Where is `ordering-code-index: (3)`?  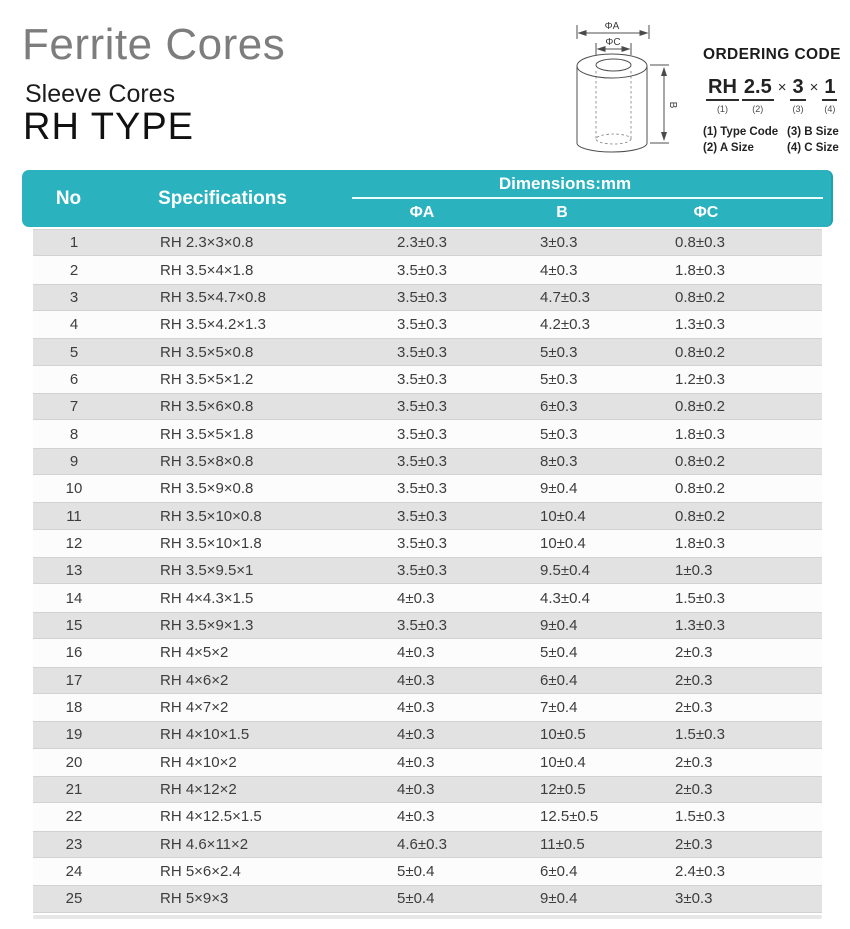
ordering-code-index: (3) is located at coordinates (798, 109).